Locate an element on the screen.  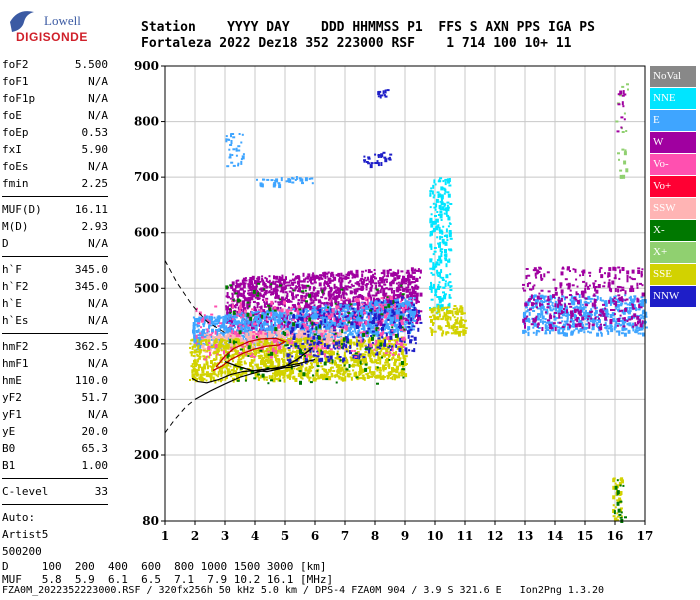
param-row: foF1p N/A is located at coordinates (55, 98).